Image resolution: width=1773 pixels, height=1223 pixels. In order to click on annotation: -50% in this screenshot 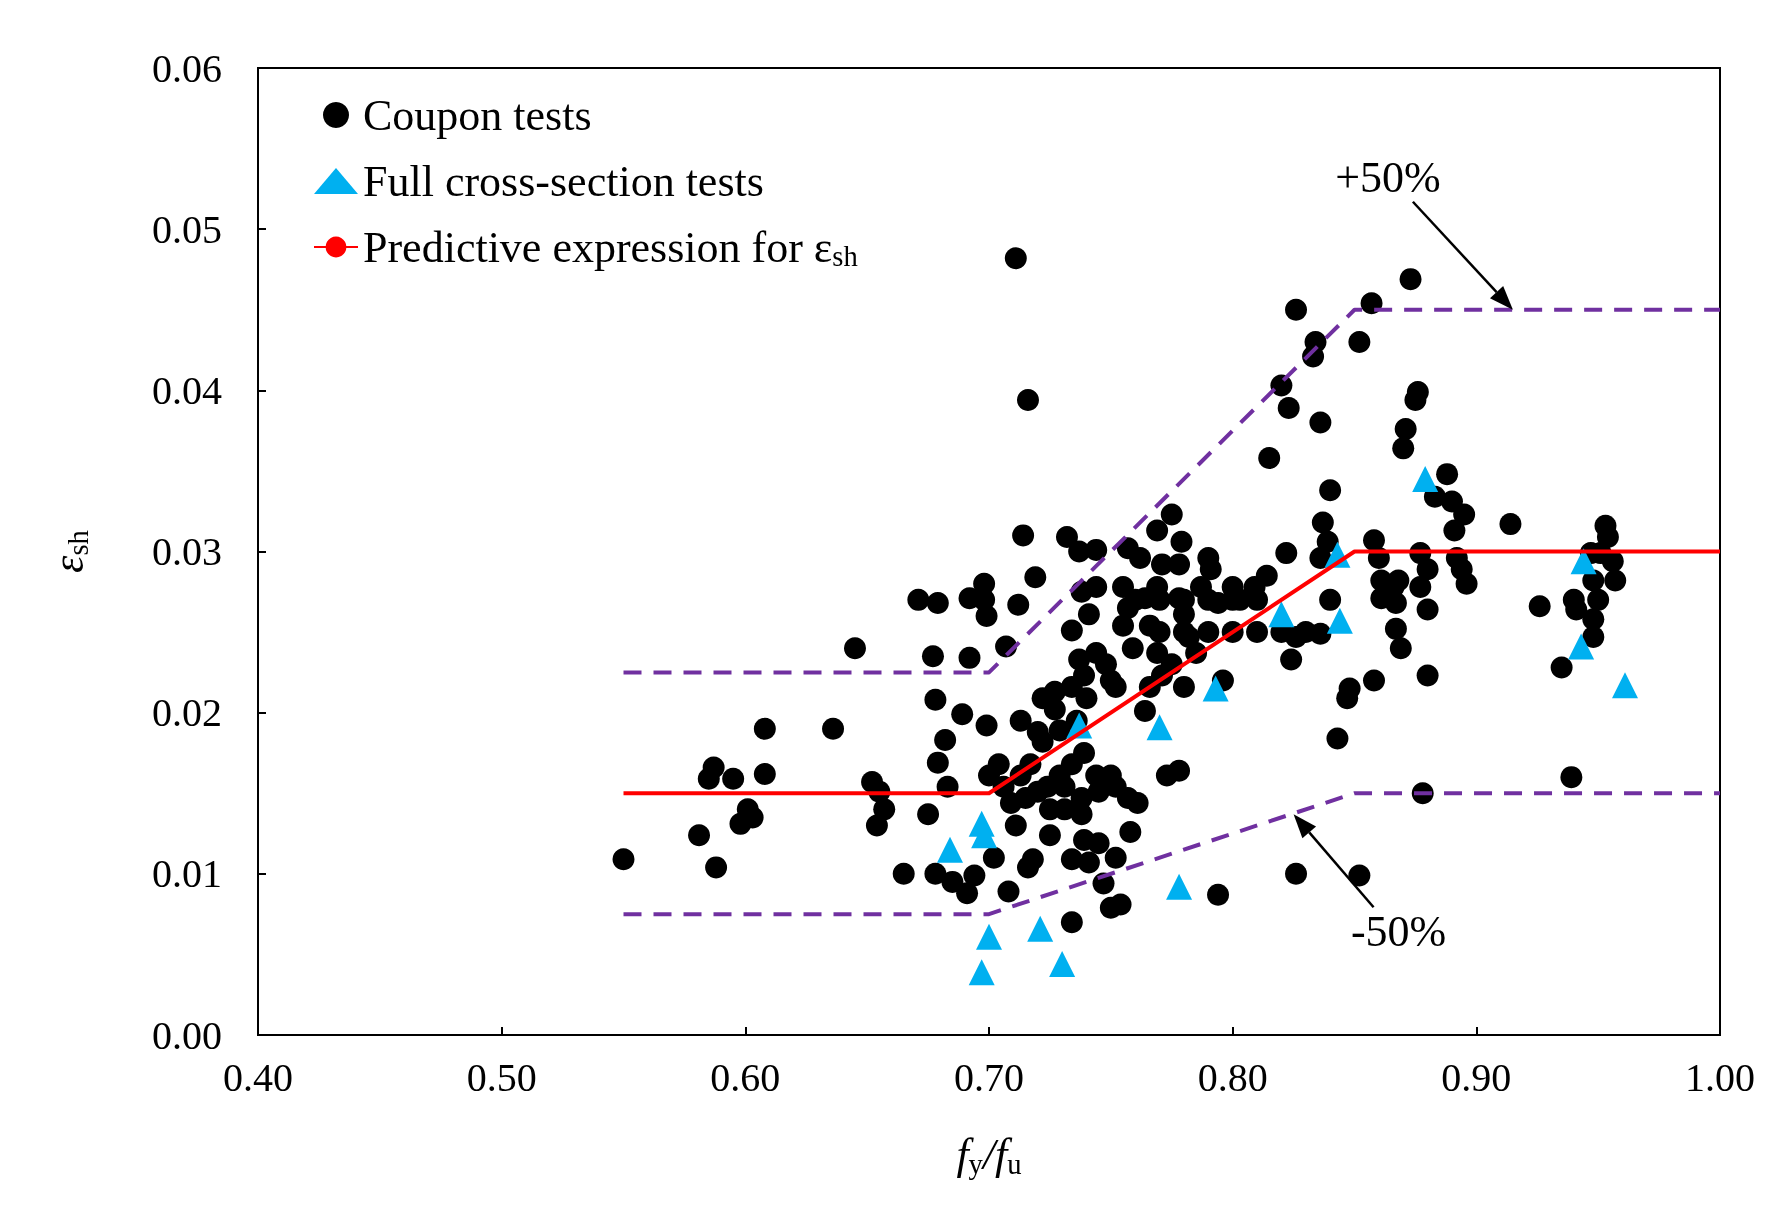, I will do `click(1398, 931)`.